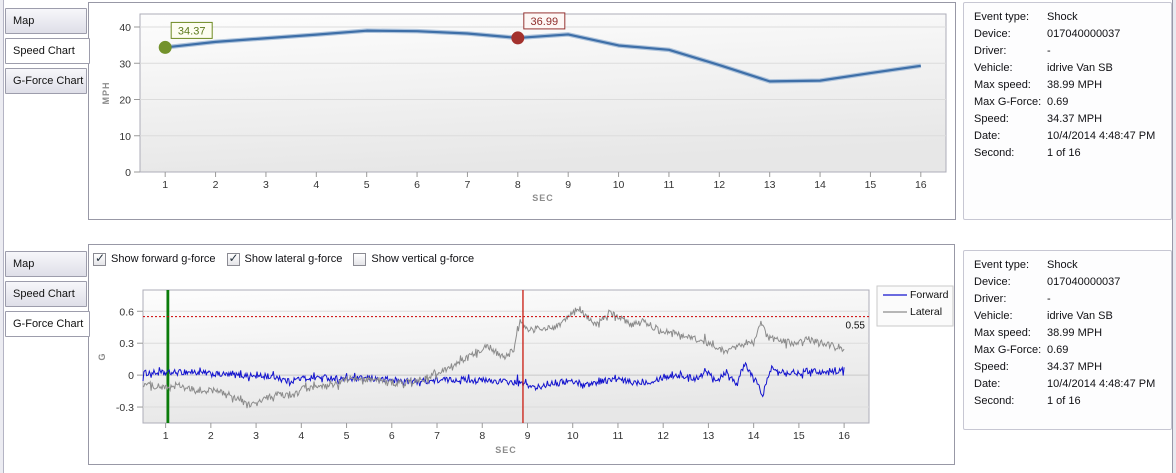 The image size is (1176, 473). I want to click on svg-text: 1, so click(166, 436).